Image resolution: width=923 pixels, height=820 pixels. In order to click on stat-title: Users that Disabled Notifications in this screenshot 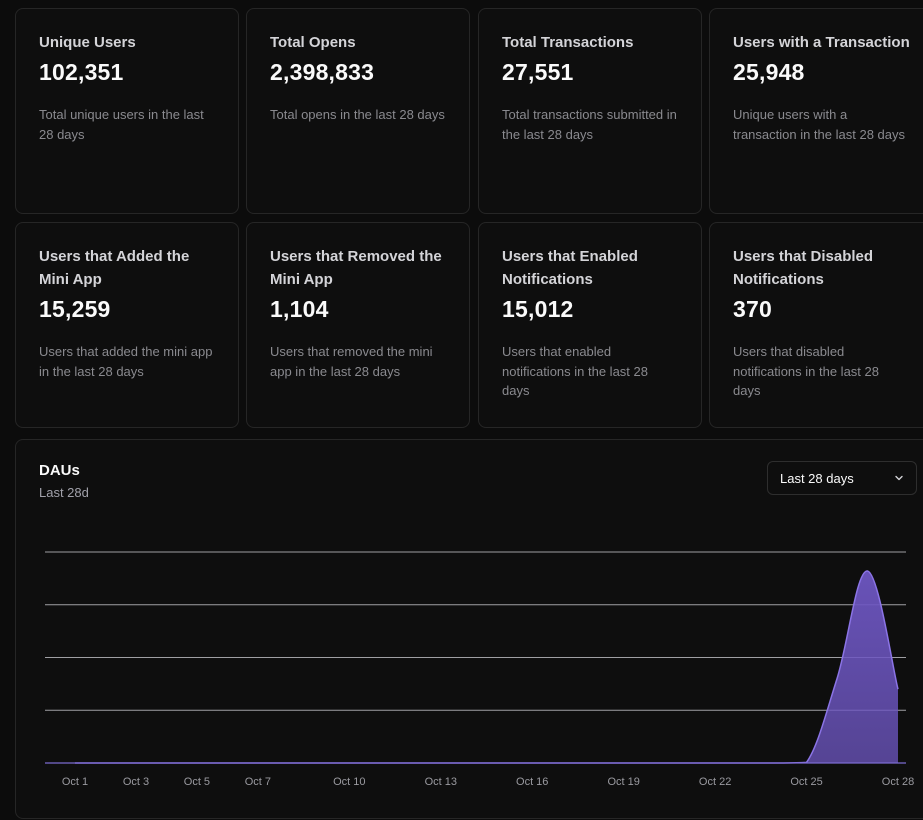, I will do `click(803, 268)`.